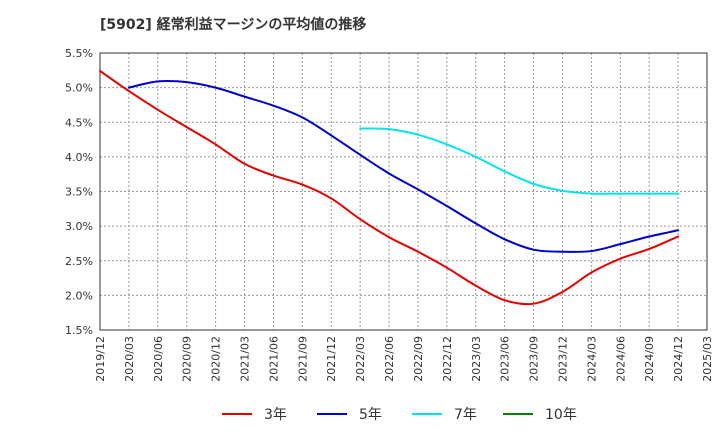 Image resolution: width=720 pixels, height=440 pixels. What do you see at coordinates (302, 359) in the screenshot?
I see `x-tick-label: 2021/09` at bounding box center [302, 359].